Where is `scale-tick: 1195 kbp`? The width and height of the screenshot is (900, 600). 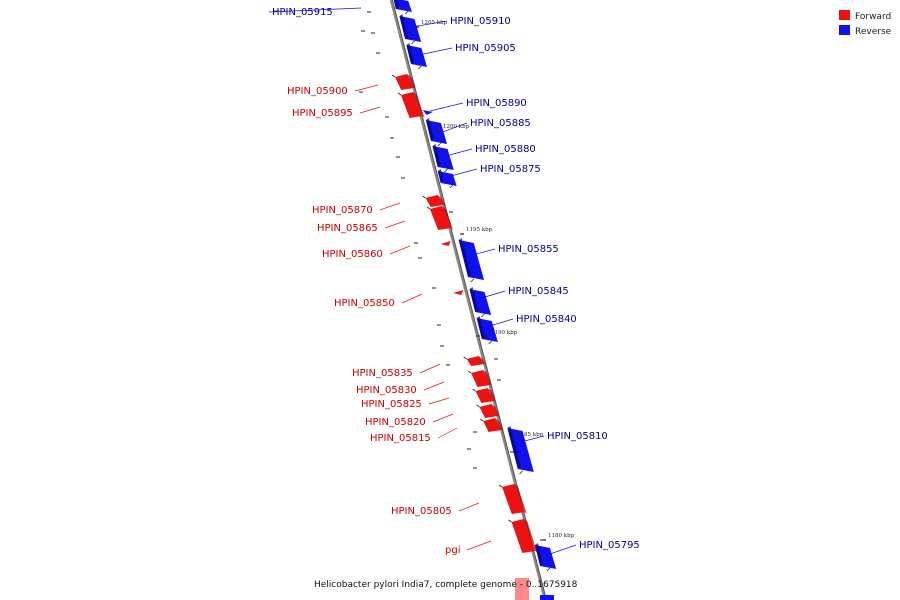 scale-tick: 1195 kbp is located at coordinates (476, 231).